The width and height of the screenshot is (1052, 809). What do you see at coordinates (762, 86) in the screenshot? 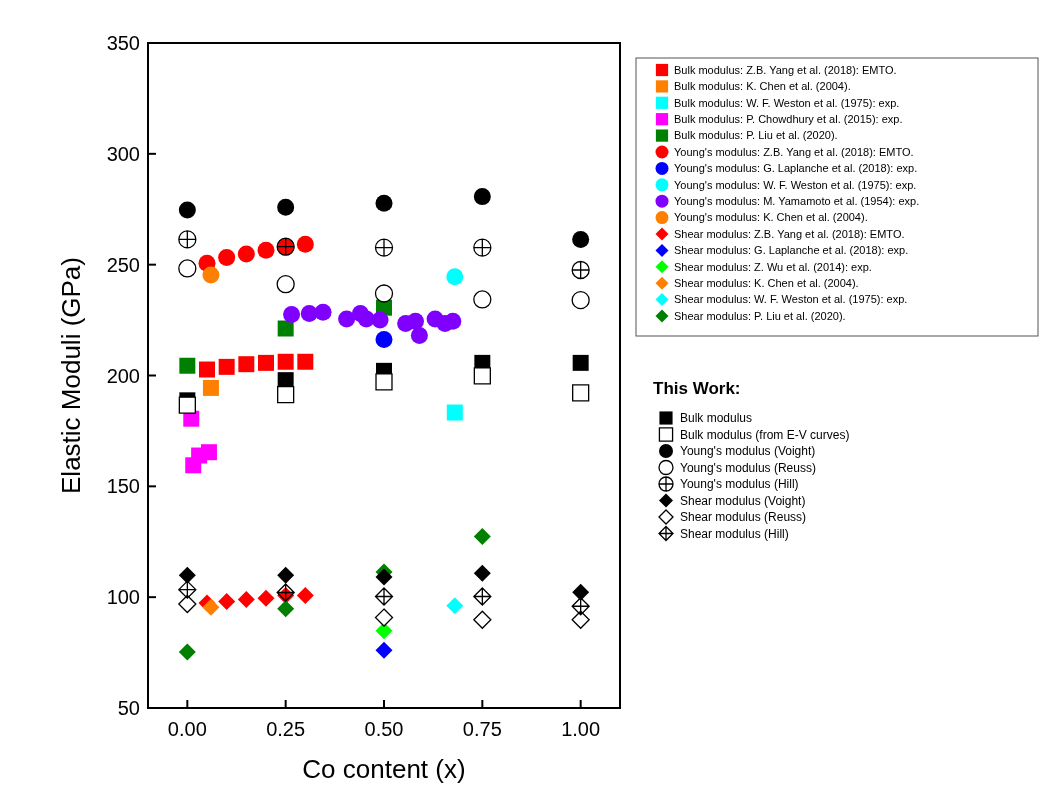
I see `legend-label: Bulk modulus: K. Chen et al. (2004).` at bounding box center [762, 86].